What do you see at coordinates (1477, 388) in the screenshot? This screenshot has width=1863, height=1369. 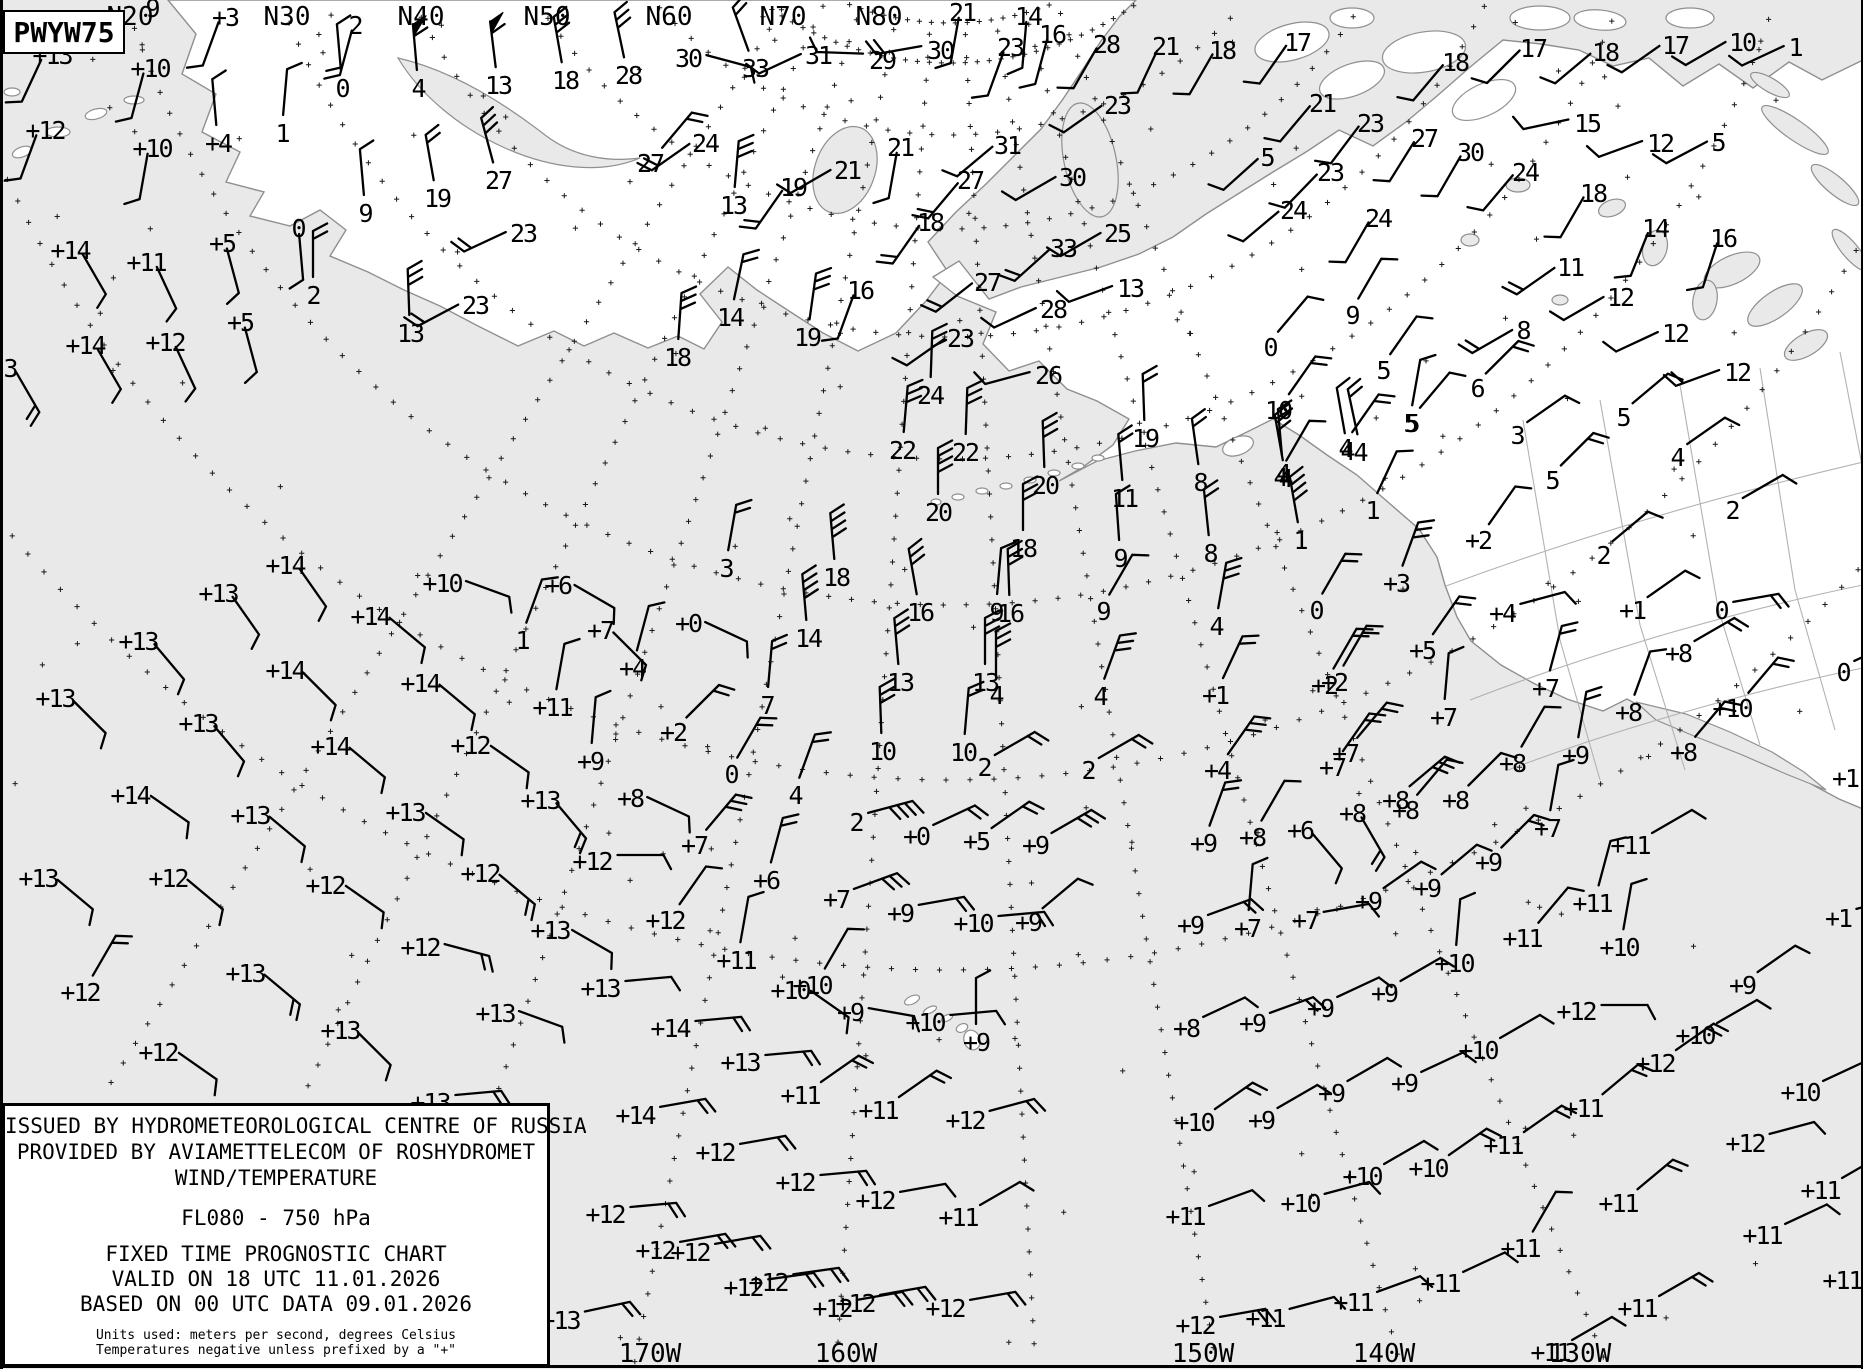 I see `station-temperature: 6` at bounding box center [1477, 388].